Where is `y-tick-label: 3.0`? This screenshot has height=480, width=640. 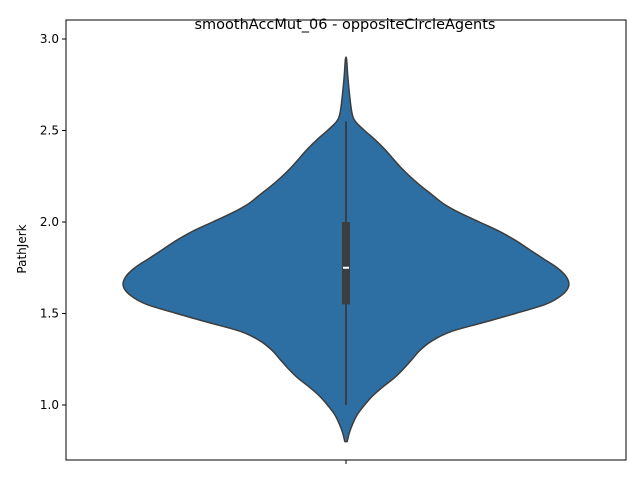
y-tick-label: 3.0 is located at coordinates (49, 39).